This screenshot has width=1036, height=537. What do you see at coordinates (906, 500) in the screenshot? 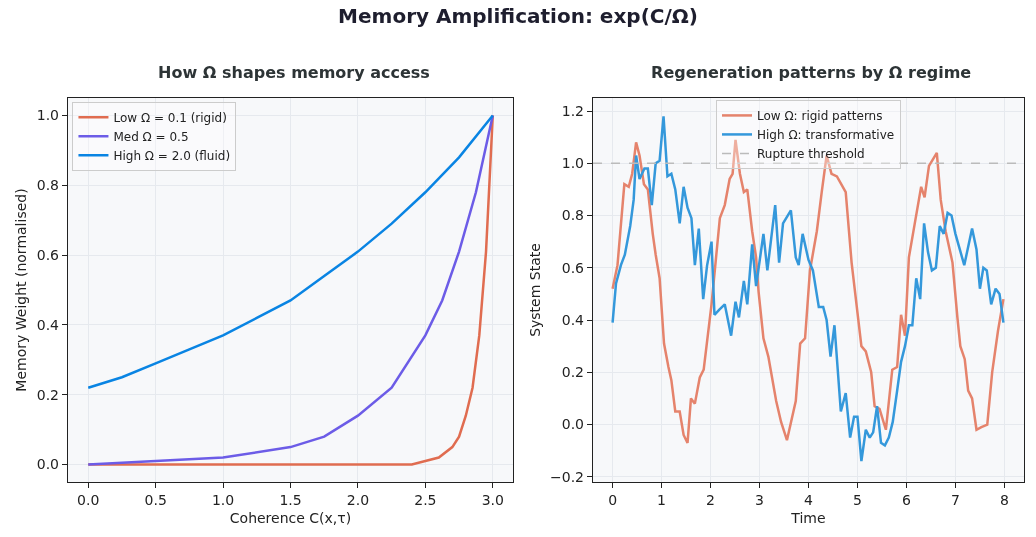
I see `x-tick-label: 6` at bounding box center [906, 500].